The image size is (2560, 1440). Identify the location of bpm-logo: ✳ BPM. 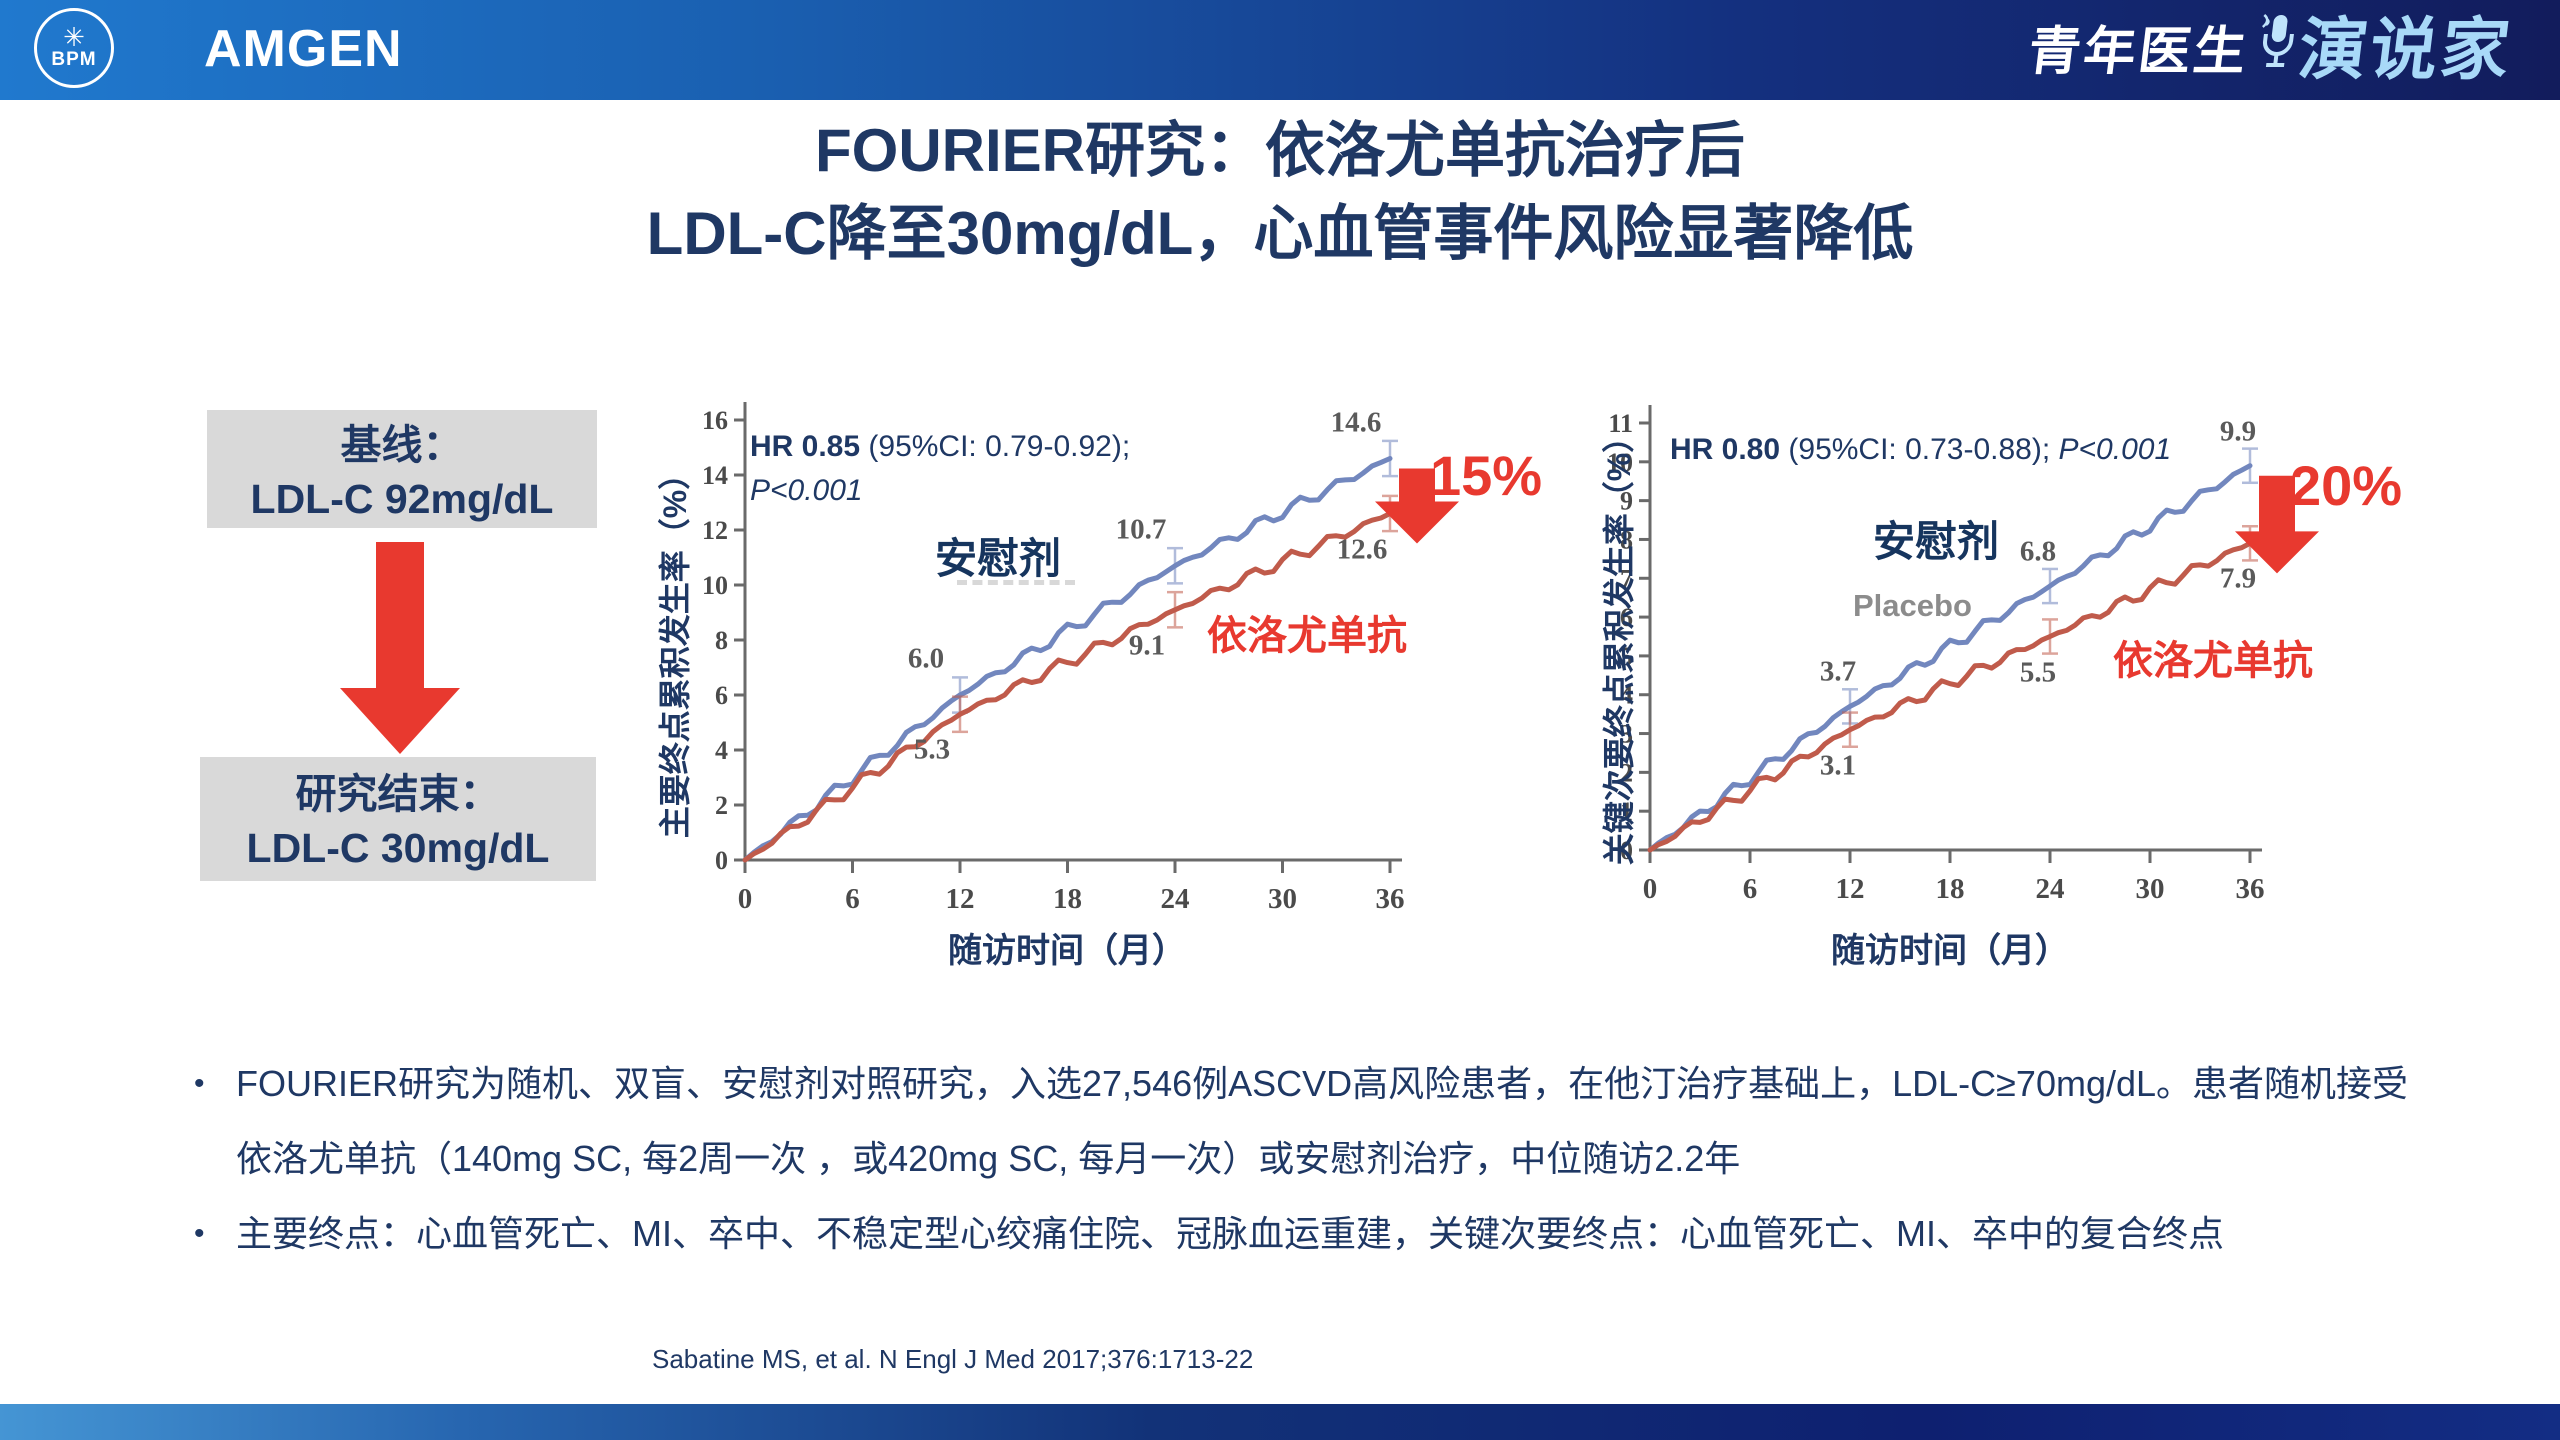
(74, 48).